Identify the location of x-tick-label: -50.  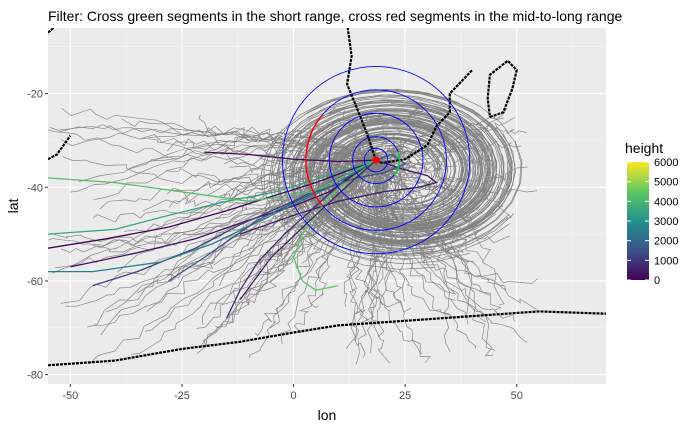
(70, 396).